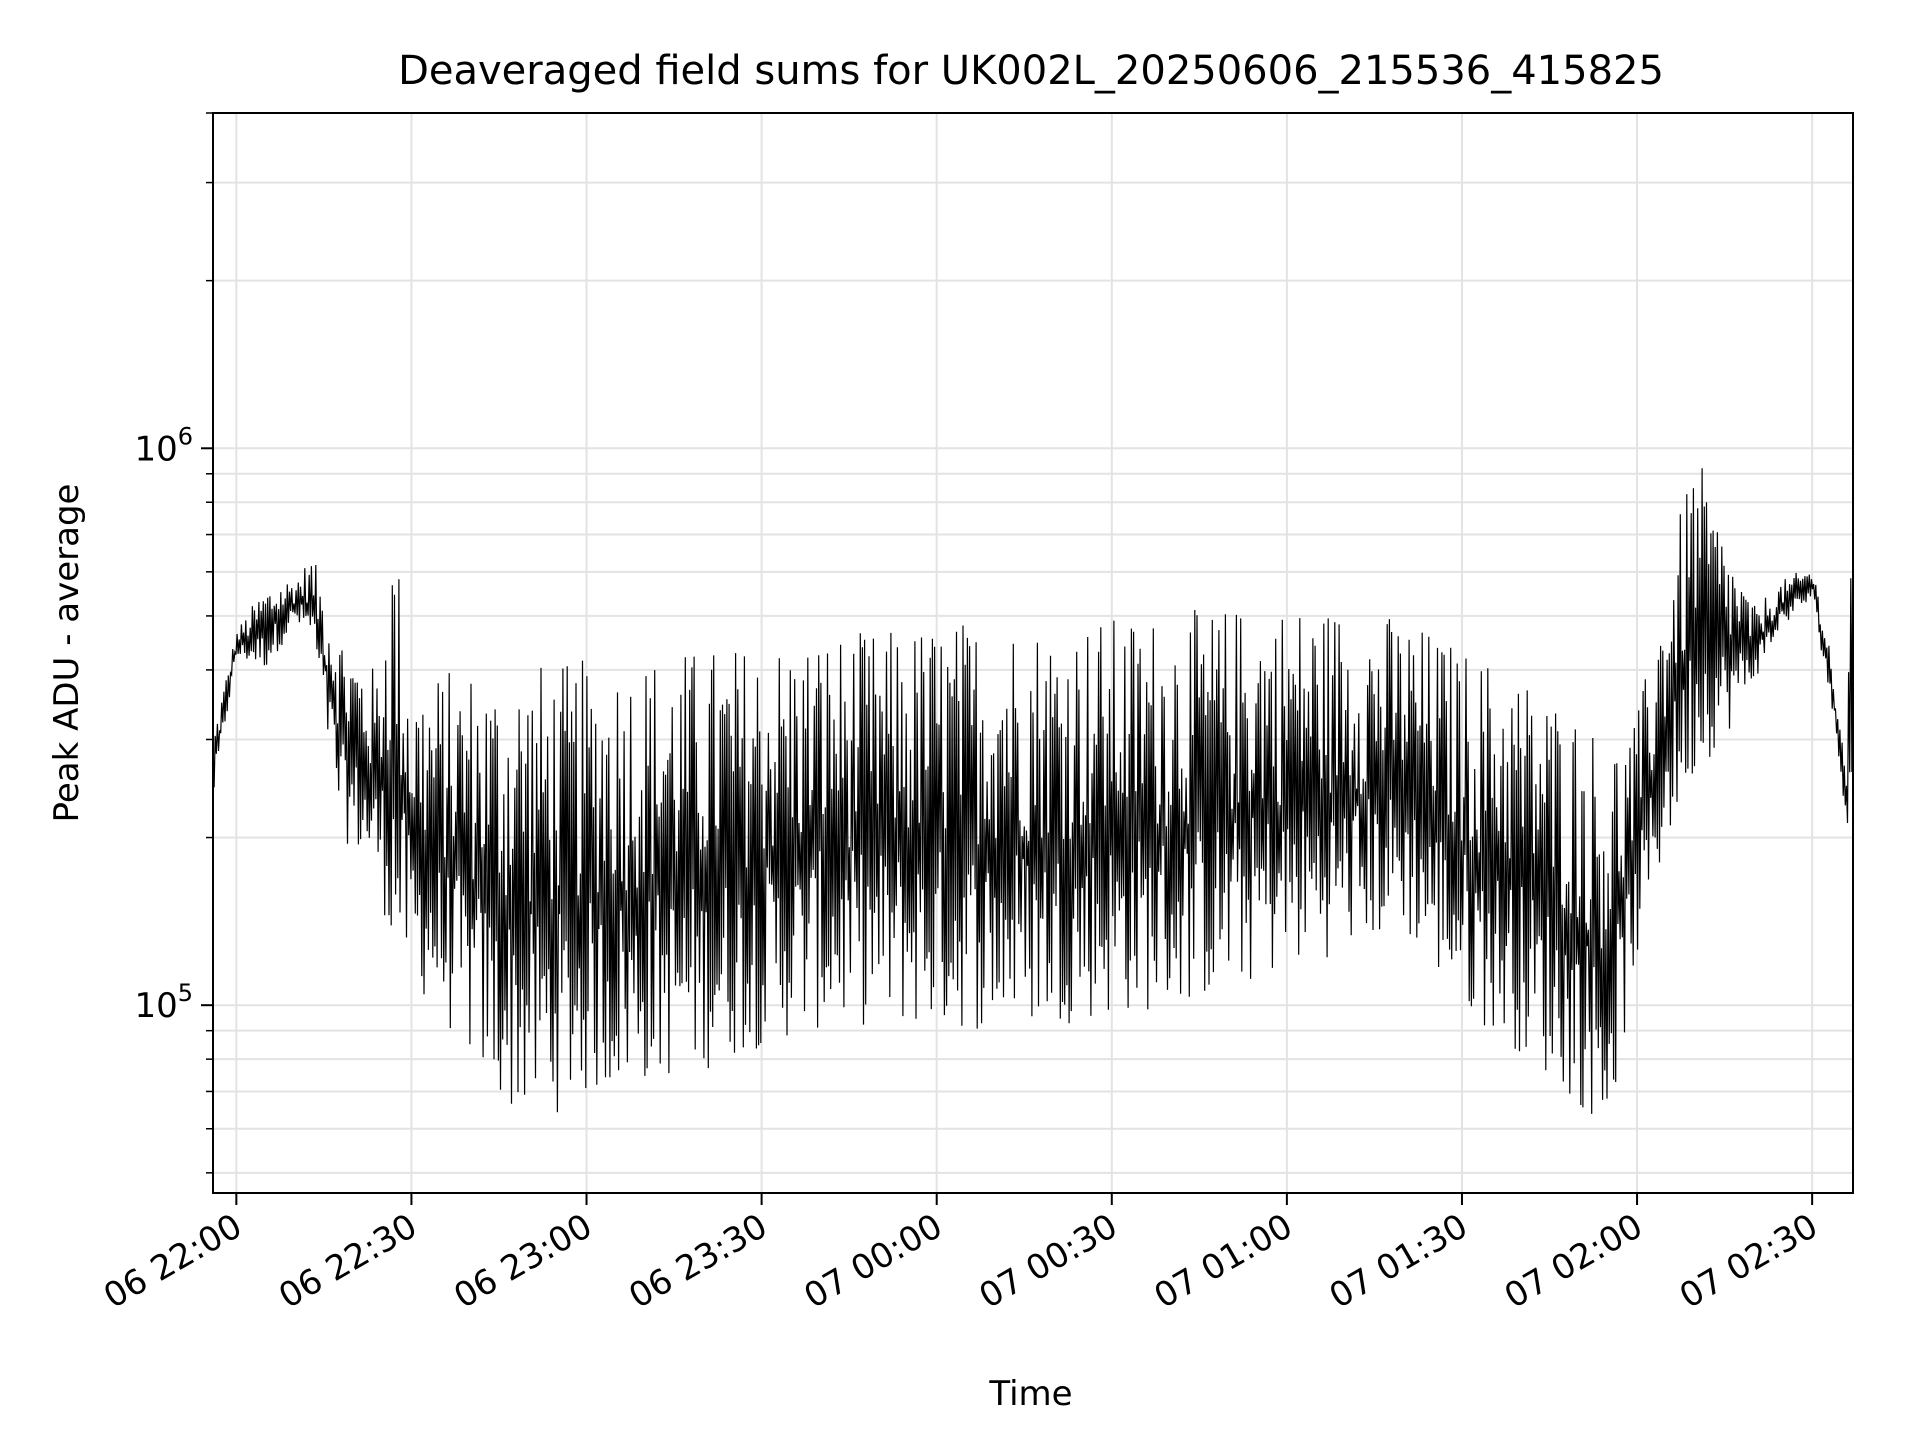 This screenshot has height=1440, width=1920. What do you see at coordinates (1224, 1261) in the screenshot?
I see `x-tick-label: 07 01:00` at bounding box center [1224, 1261].